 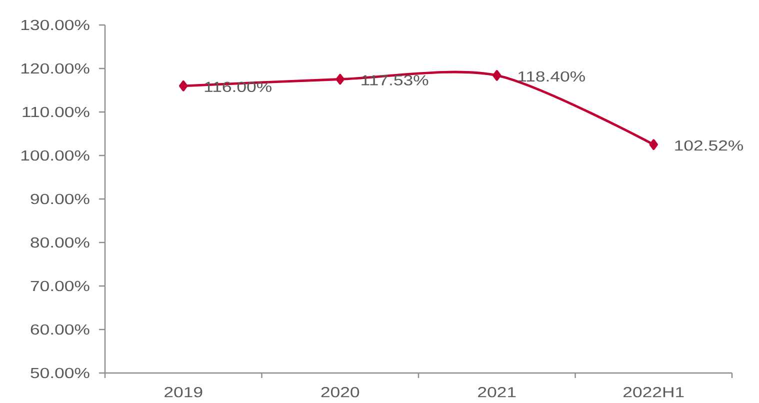 What do you see at coordinates (60, 242) in the screenshot?
I see `y-tick-label: 80.00%` at bounding box center [60, 242].